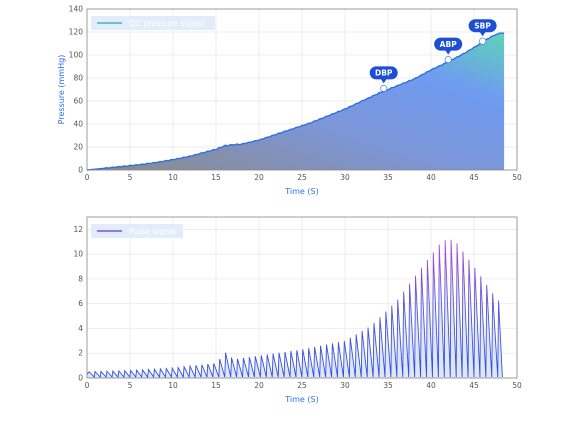 Image resolution: width=580 pixels, height=444 pixels. Describe the element at coordinates (61, 90) in the screenshot. I see `dc-pressure-y-axis-title: Pressure (mmHg)` at that location.